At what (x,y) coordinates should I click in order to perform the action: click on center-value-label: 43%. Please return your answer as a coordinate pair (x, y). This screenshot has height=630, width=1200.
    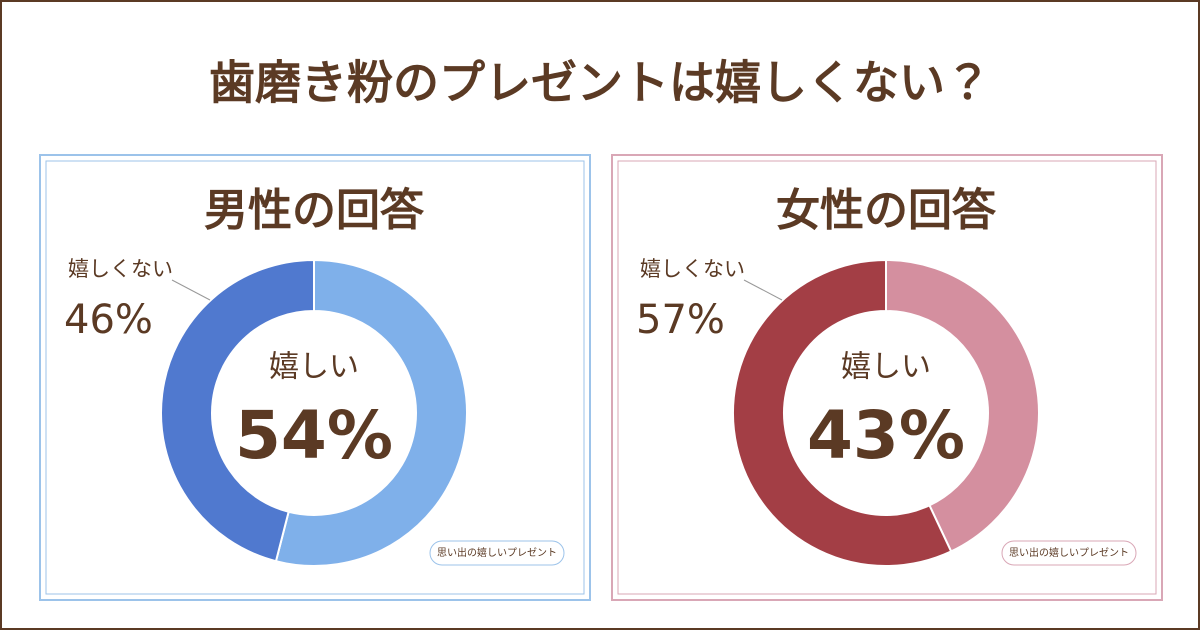
    Looking at the image, I should click on (886, 435).